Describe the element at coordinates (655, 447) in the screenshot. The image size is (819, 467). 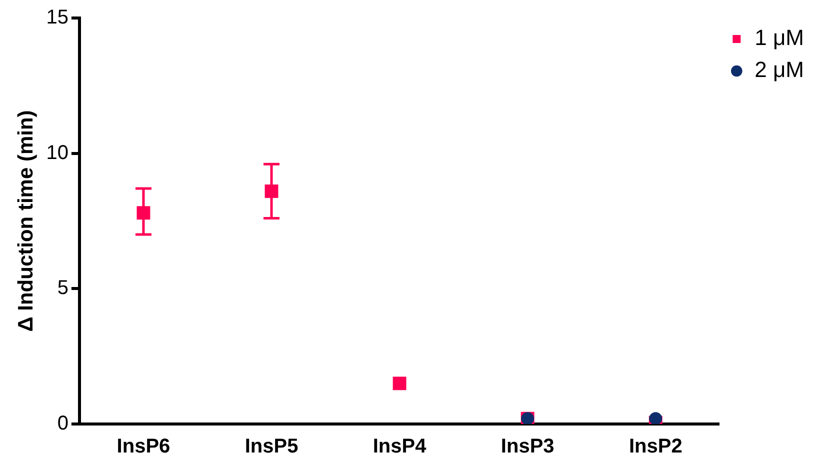
I see `x-tick-label: InsP2` at that location.